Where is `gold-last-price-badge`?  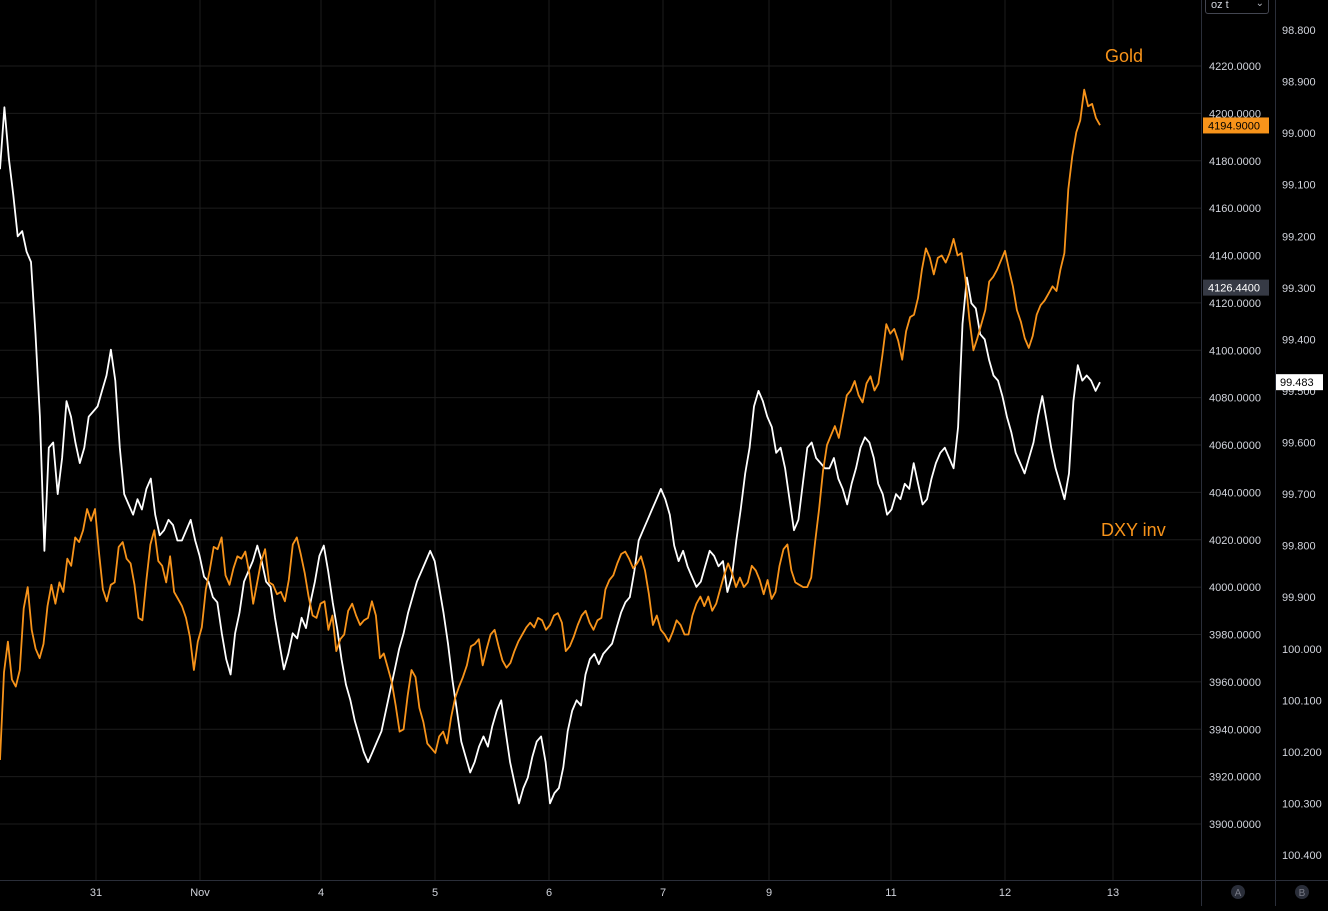 gold-last-price-badge is located at coordinates (1236, 125).